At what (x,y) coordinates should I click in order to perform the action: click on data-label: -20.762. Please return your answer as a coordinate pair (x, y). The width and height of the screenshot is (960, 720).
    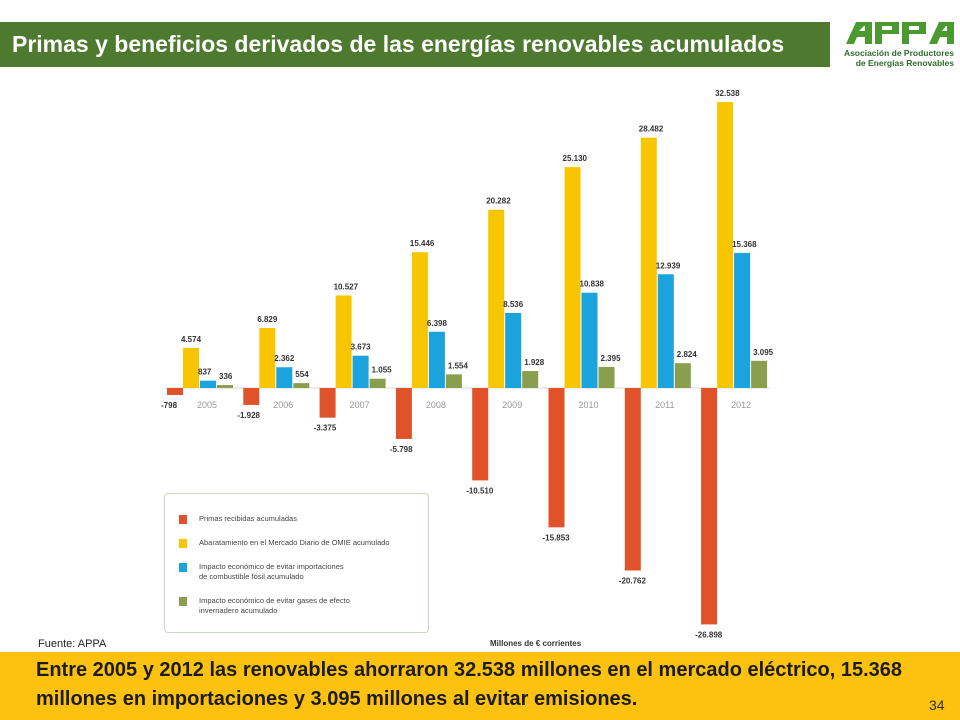
    Looking at the image, I should click on (633, 580).